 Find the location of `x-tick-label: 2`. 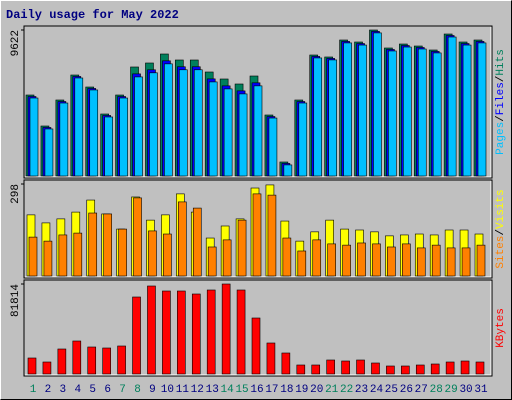

x-tick-label: 2 is located at coordinates (48, 390).